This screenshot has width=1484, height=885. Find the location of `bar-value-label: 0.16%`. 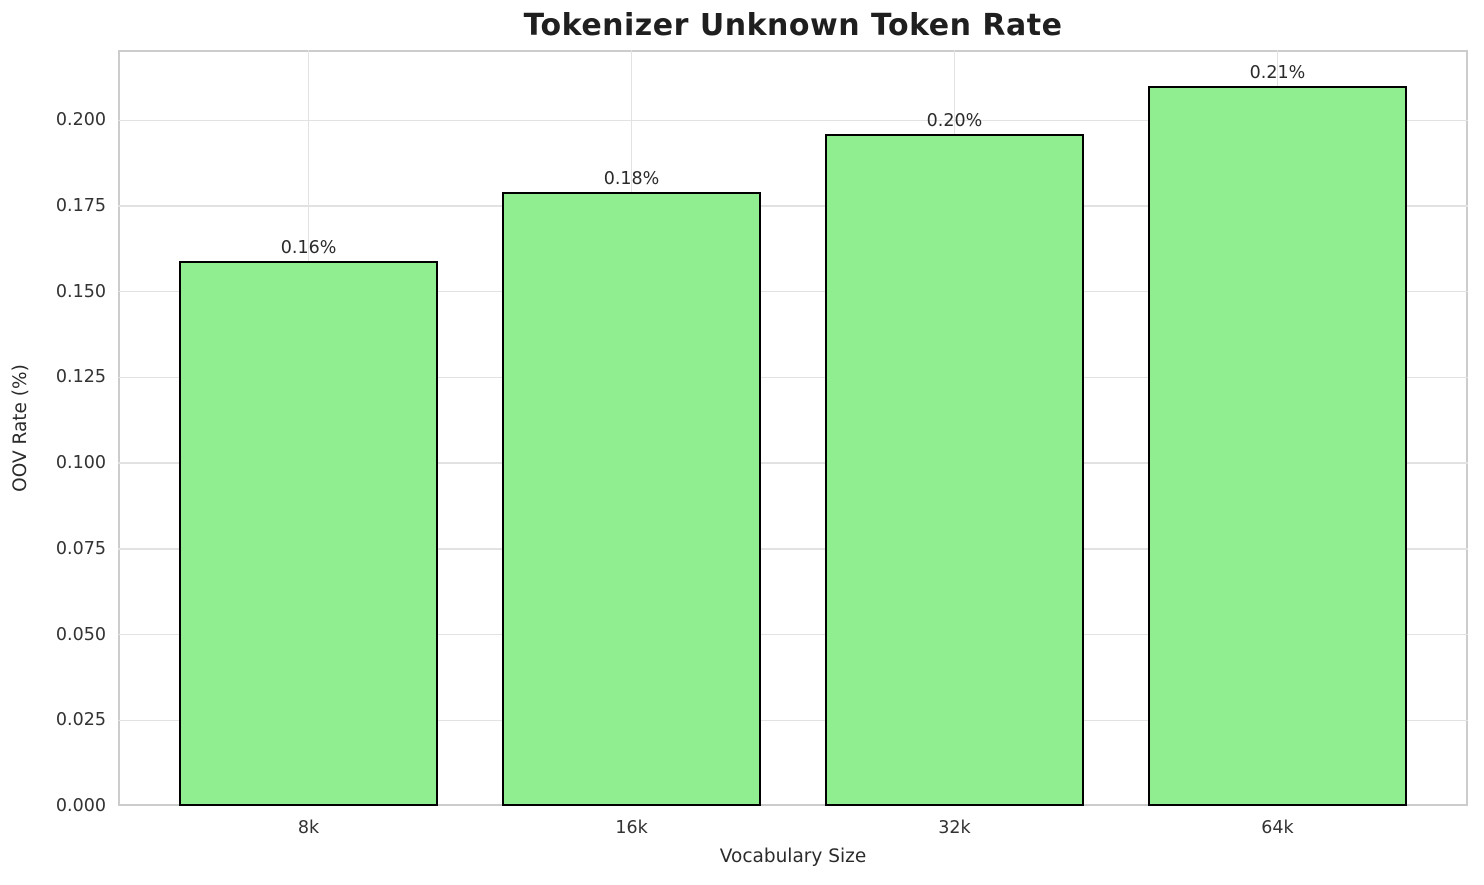

bar-value-label: 0.16% is located at coordinates (308, 247).